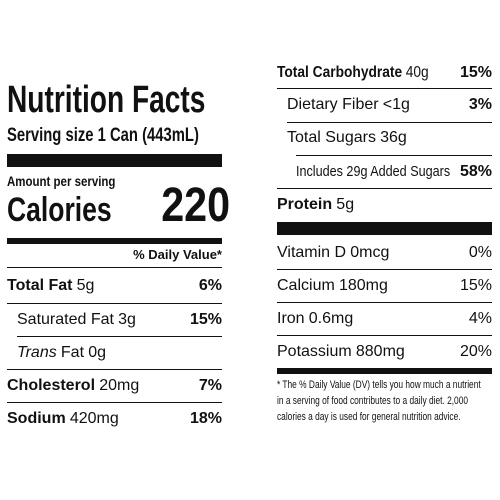 The width and height of the screenshot is (500, 500). What do you see at coordinates (333, 252) in the screenshot?
I see `nutrient-row-vitamin-d: Vitamin D 0mcg` at bounding box center [333, 252].